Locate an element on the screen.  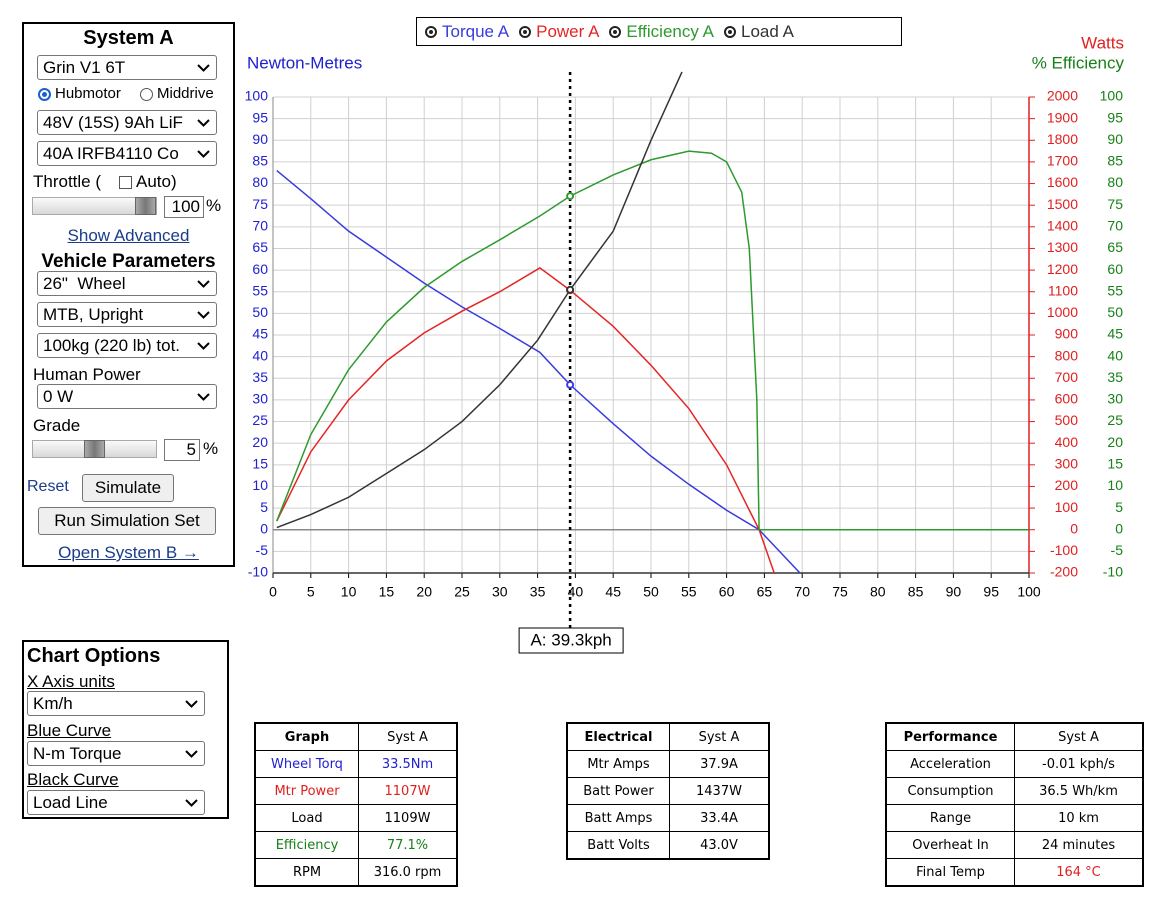
y3-tick-label: 35 is located at coordinates (1115, 377).